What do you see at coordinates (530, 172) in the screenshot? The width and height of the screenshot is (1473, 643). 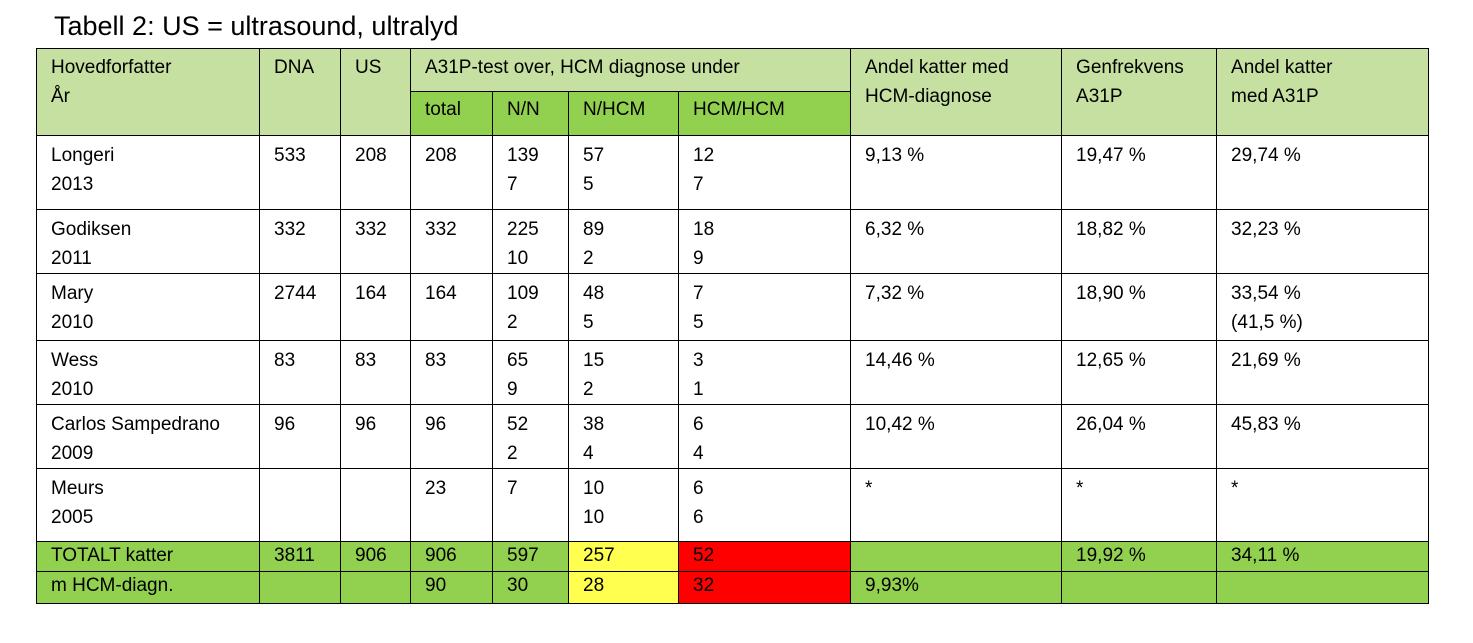 I see `cell-nn: 139 7` at bounding box center [530, 172].